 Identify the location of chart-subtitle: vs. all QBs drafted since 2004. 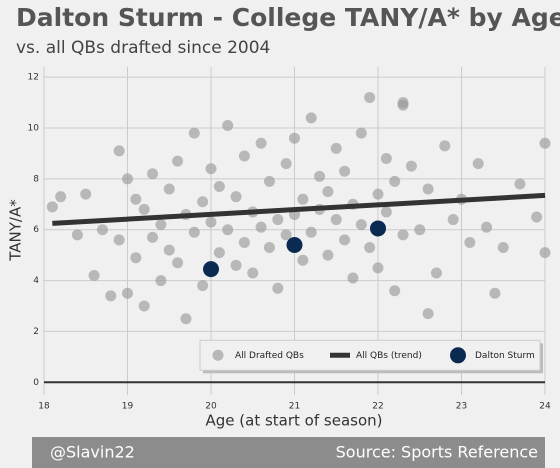
(143, 48).